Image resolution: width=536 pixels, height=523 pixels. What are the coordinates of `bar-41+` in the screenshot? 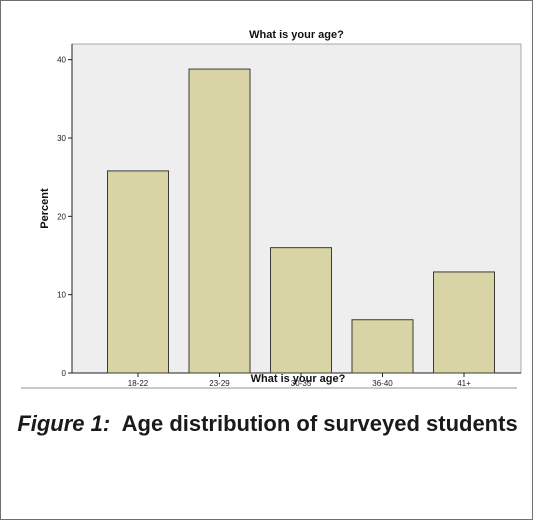 It's located at (464, 322).